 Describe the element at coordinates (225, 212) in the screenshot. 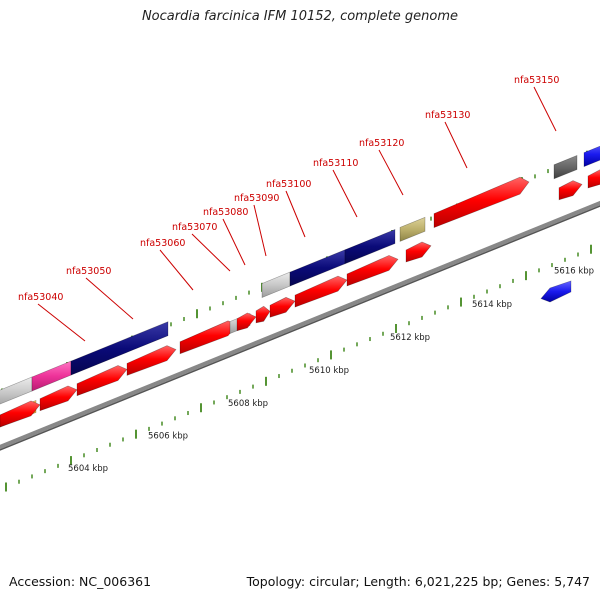

I see `gene-label: nfa53080` at that location.